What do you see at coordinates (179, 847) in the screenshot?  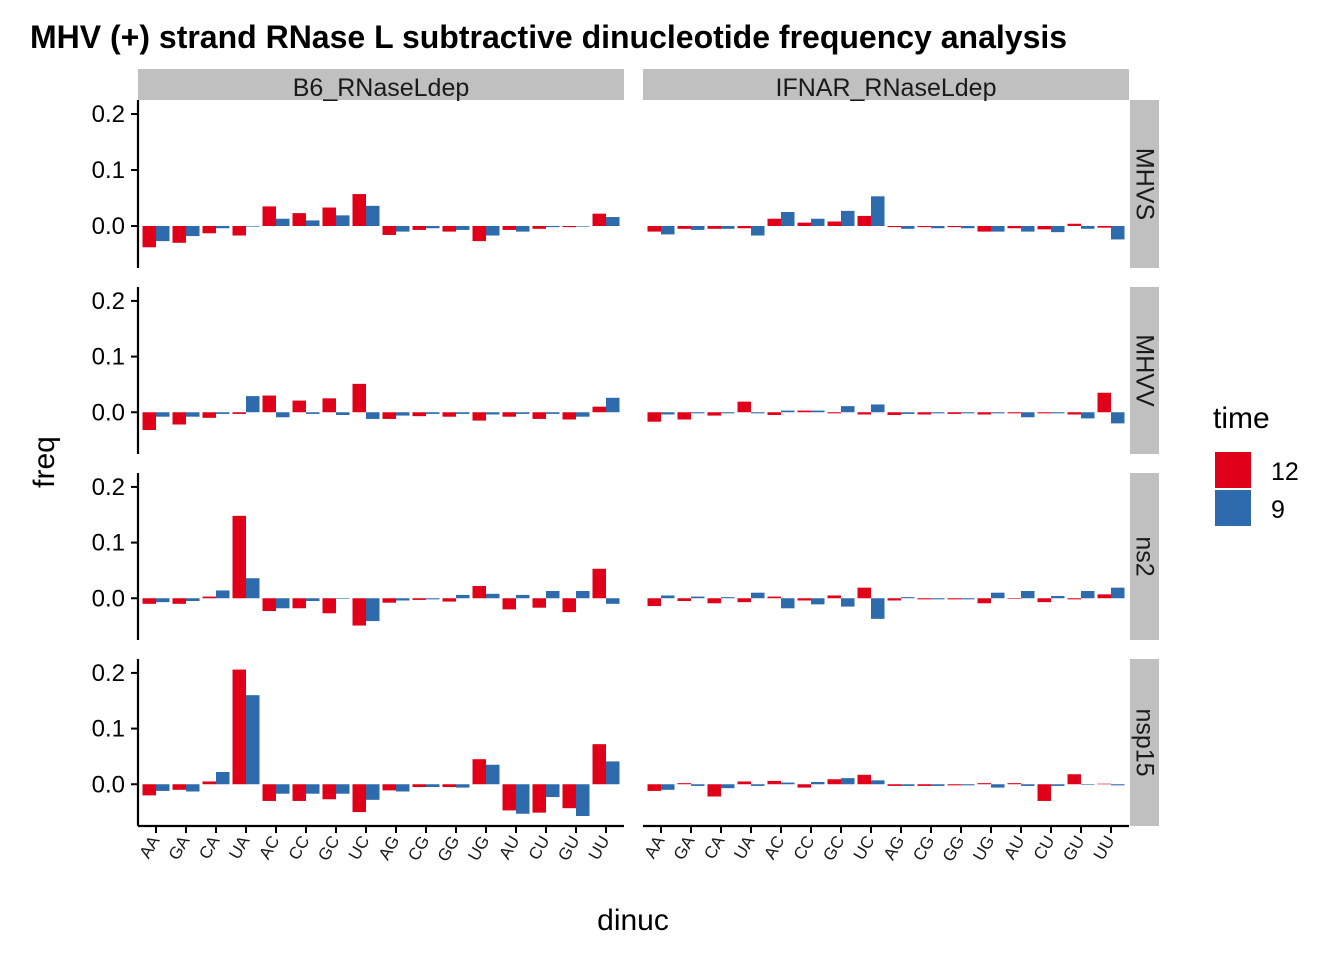 I see `x-tick-label: GA` at bounding box center [179, 847].